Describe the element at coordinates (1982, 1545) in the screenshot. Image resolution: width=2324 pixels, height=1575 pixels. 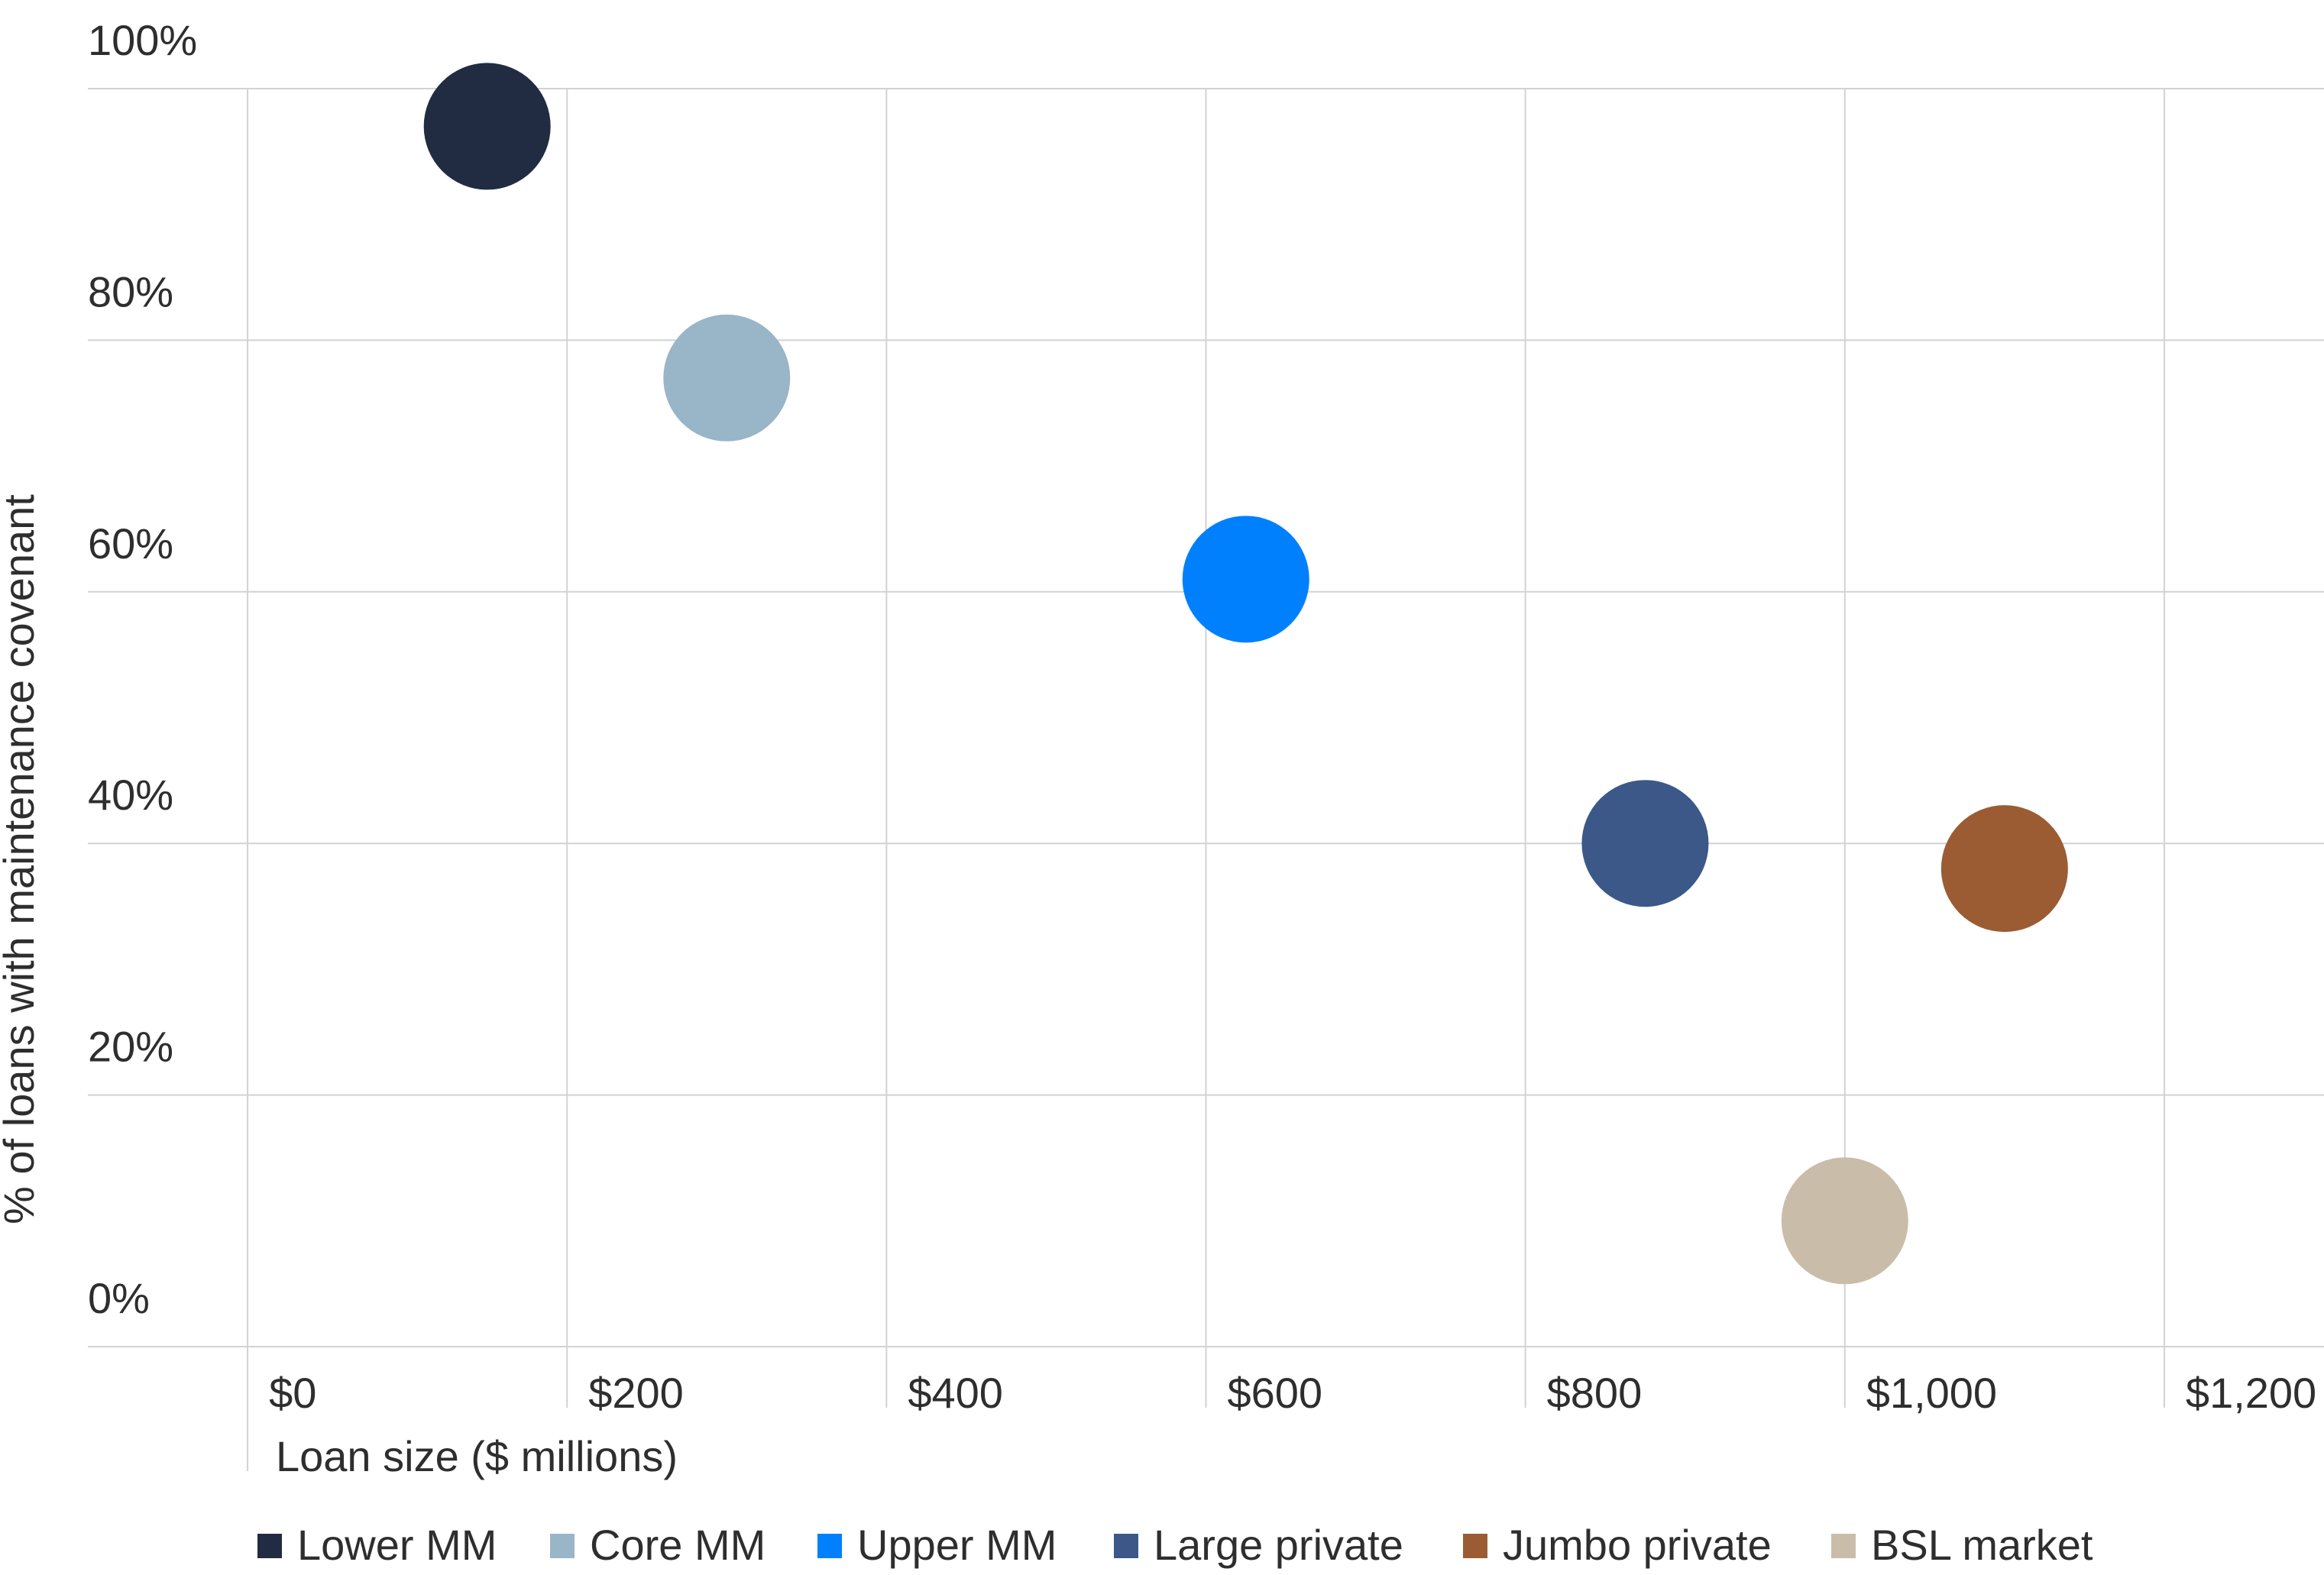
I see `legend-label: BSL market` at that location.